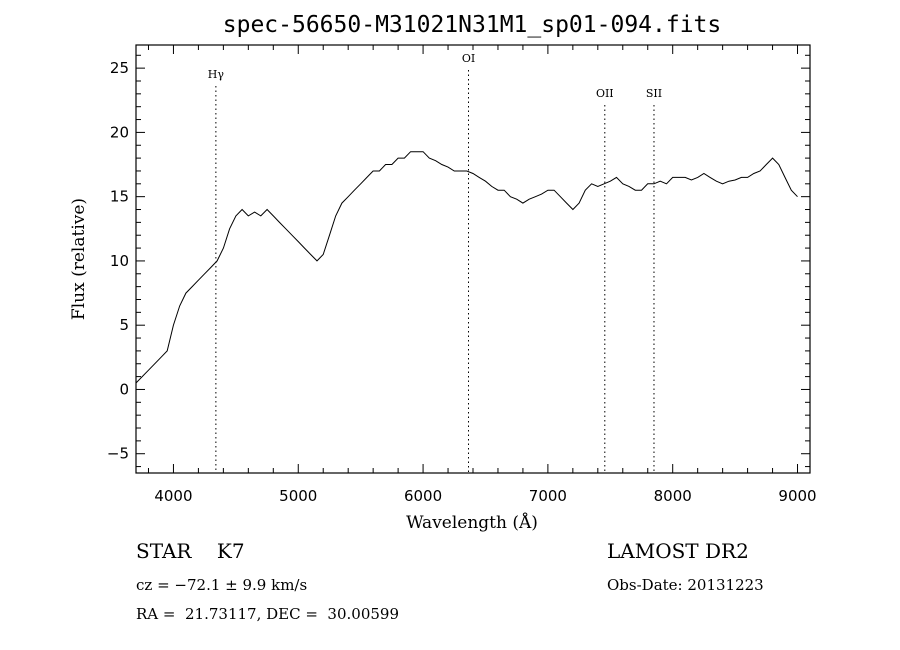  Describe the element at coordinates (468, 58) in the screenshot. I see `spectral-line-label: OI` at that location.